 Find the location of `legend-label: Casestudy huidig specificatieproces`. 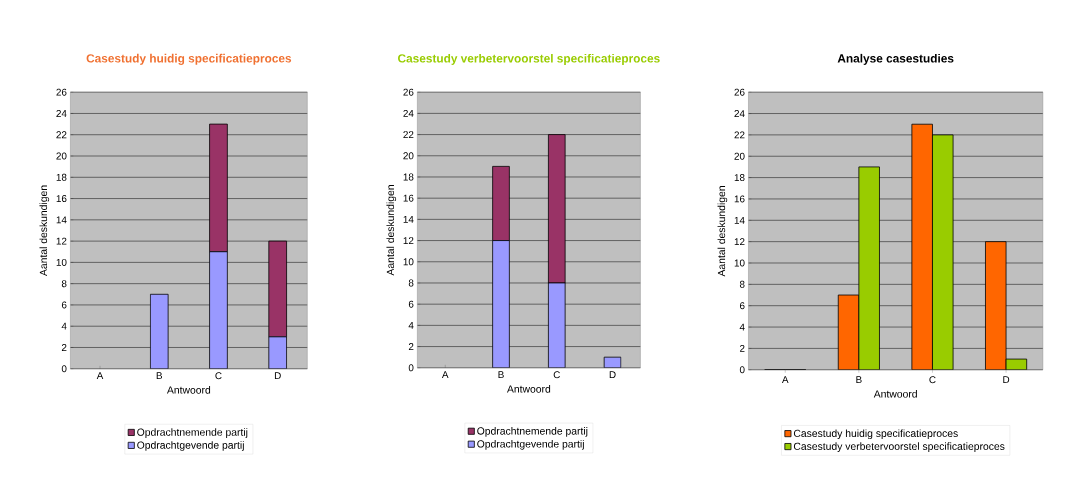

legend-label: Casestudy huidig specificatieproces is located at coordinates (875, 434).